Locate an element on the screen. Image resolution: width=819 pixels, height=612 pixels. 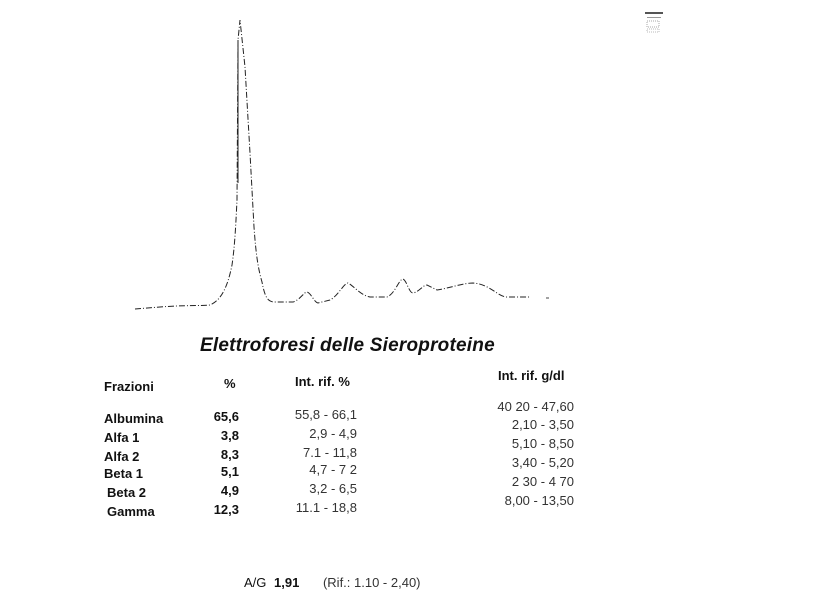
fraction-name: Albumina is located at coordinates (134, 418).